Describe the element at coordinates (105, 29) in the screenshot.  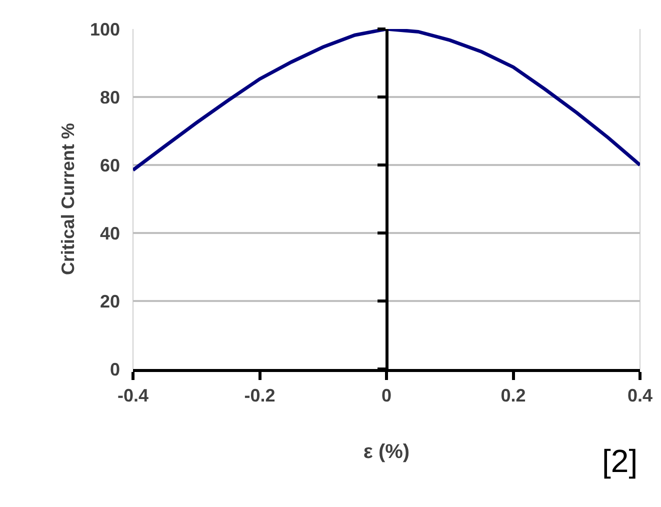
I see `y-tick-label: 100` at that location.